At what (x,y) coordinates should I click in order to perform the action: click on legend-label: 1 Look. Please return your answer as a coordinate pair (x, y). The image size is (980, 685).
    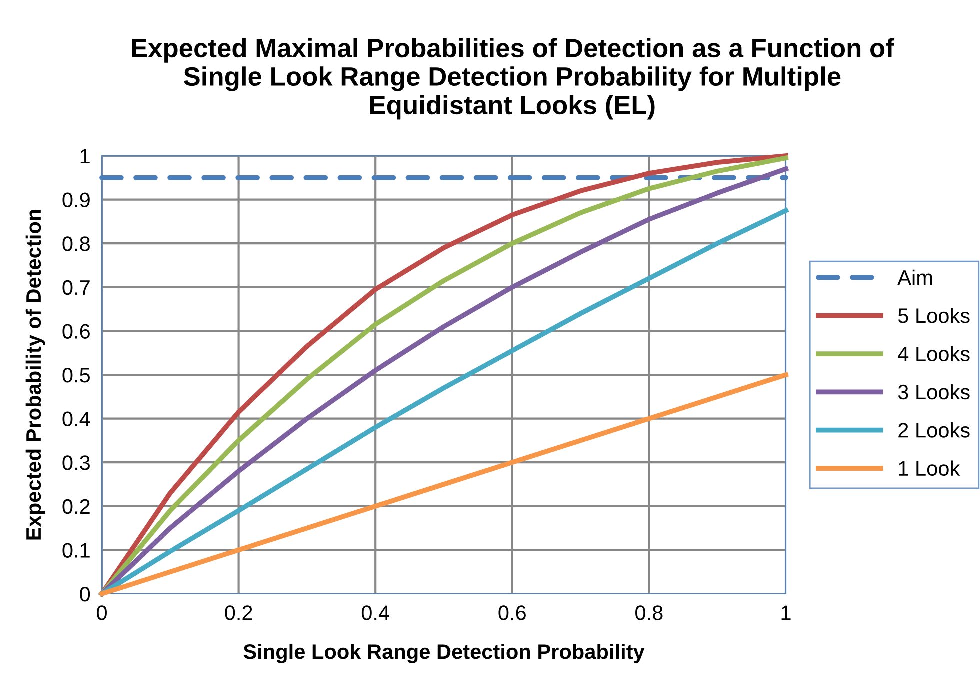
    Looking at the image, I should click on (929, 468).